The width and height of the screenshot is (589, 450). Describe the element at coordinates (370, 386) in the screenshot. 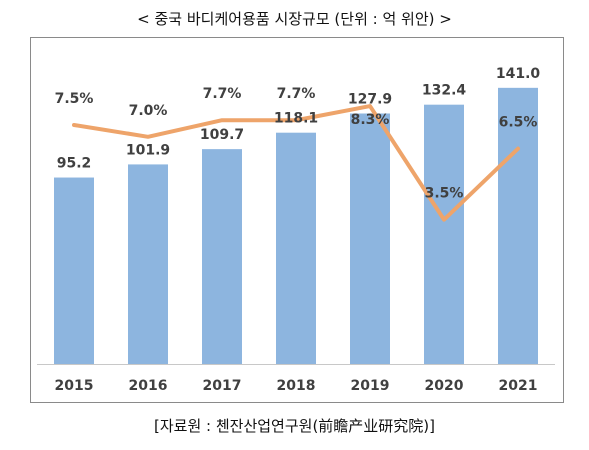

I see `x-tick-label: 2019` at that location.